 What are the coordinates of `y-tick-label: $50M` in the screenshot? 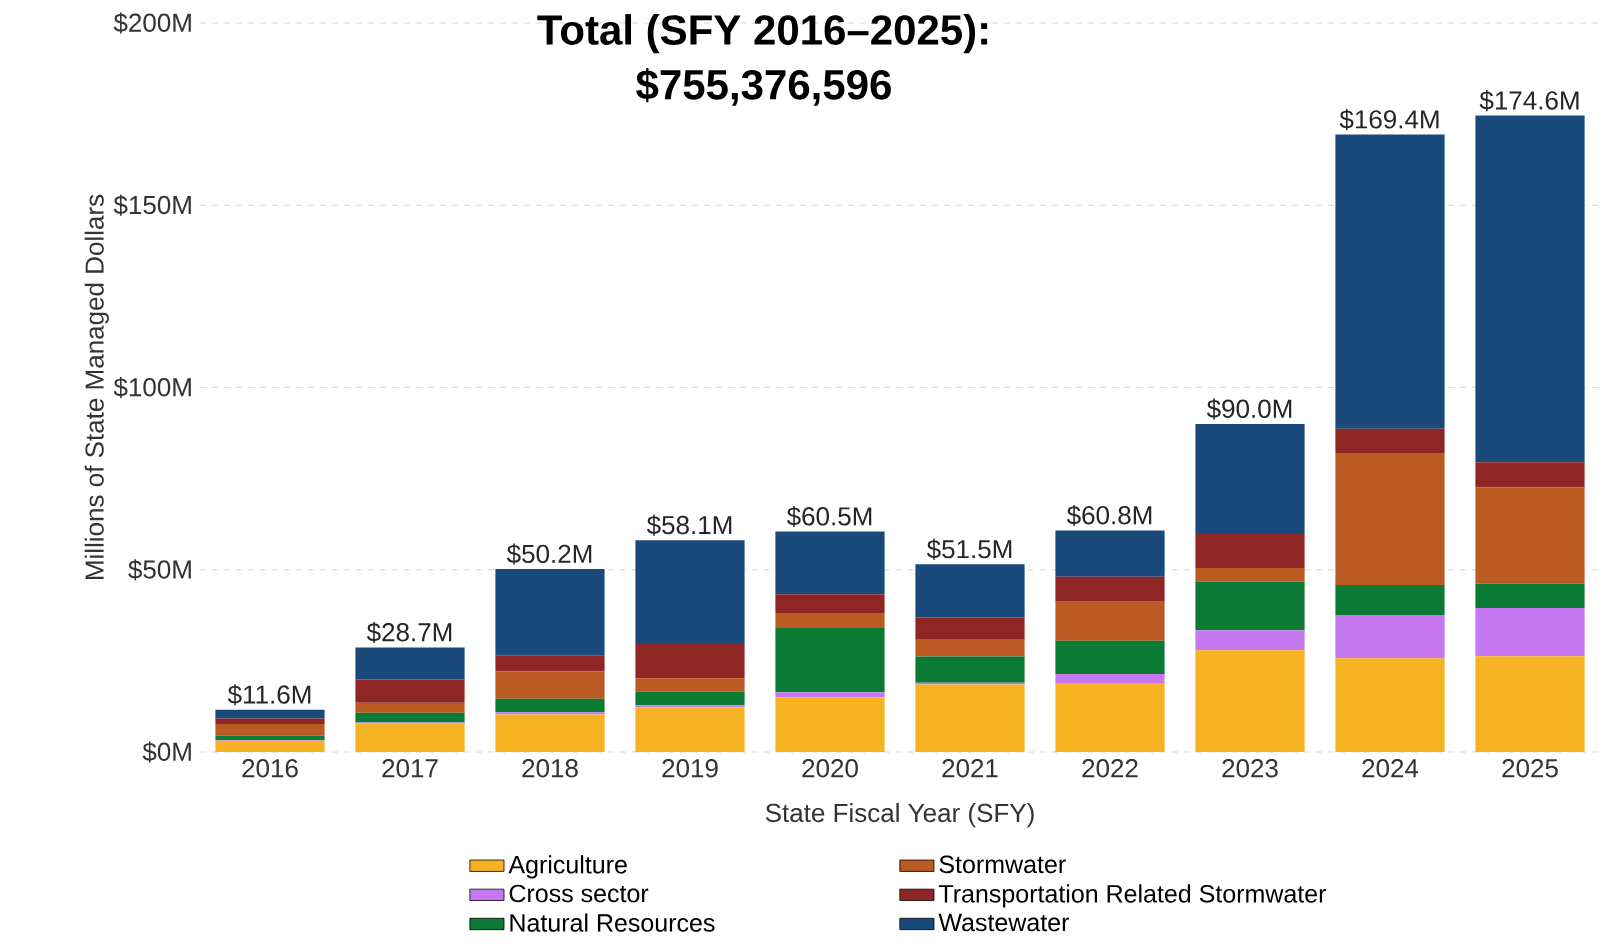 It's located at (159, 570).